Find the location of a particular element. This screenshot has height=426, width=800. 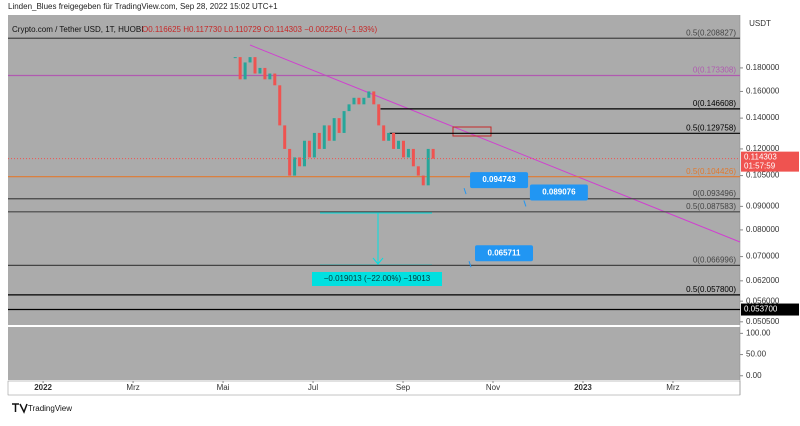

x-tick-label: Mai is located at coordinates (223, 387).